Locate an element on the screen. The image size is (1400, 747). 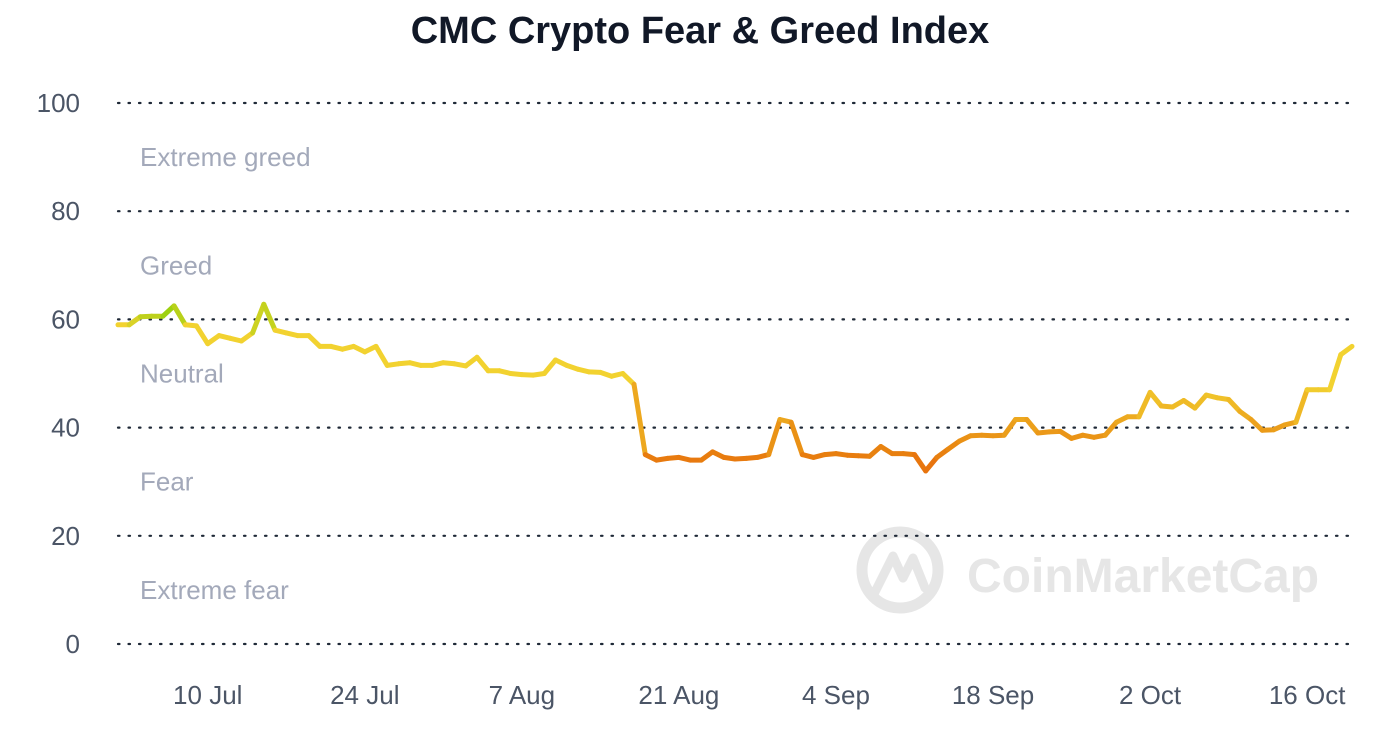
y-tick-label: 100 is located at coordinates (58, 103).